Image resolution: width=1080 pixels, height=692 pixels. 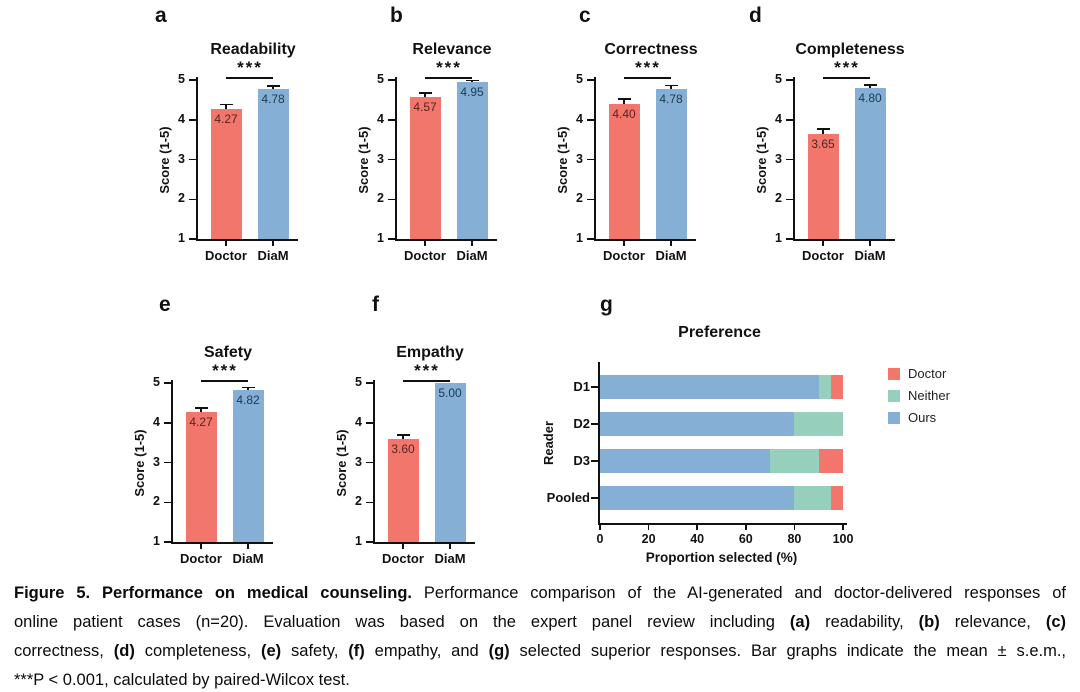 I want to click on legend-swatch-ours, so click(x=894, y=418).